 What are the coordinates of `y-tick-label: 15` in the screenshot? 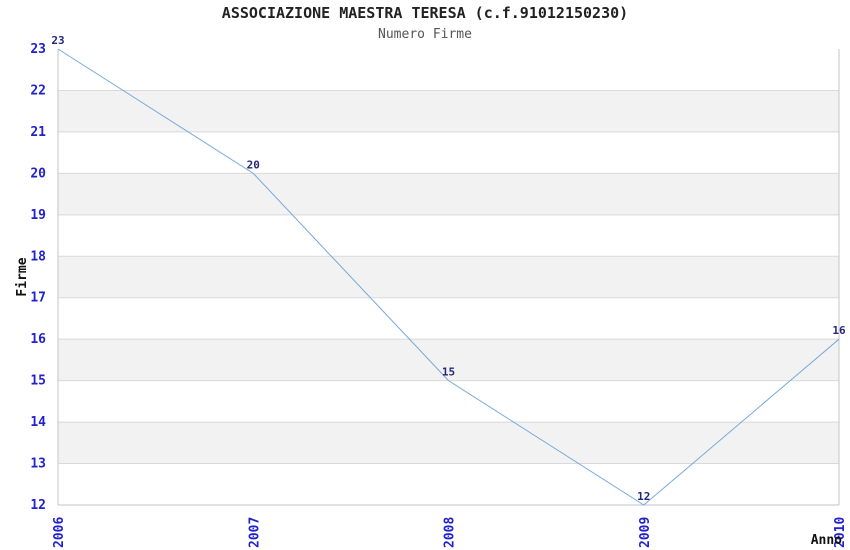 It's located at (38, 381).